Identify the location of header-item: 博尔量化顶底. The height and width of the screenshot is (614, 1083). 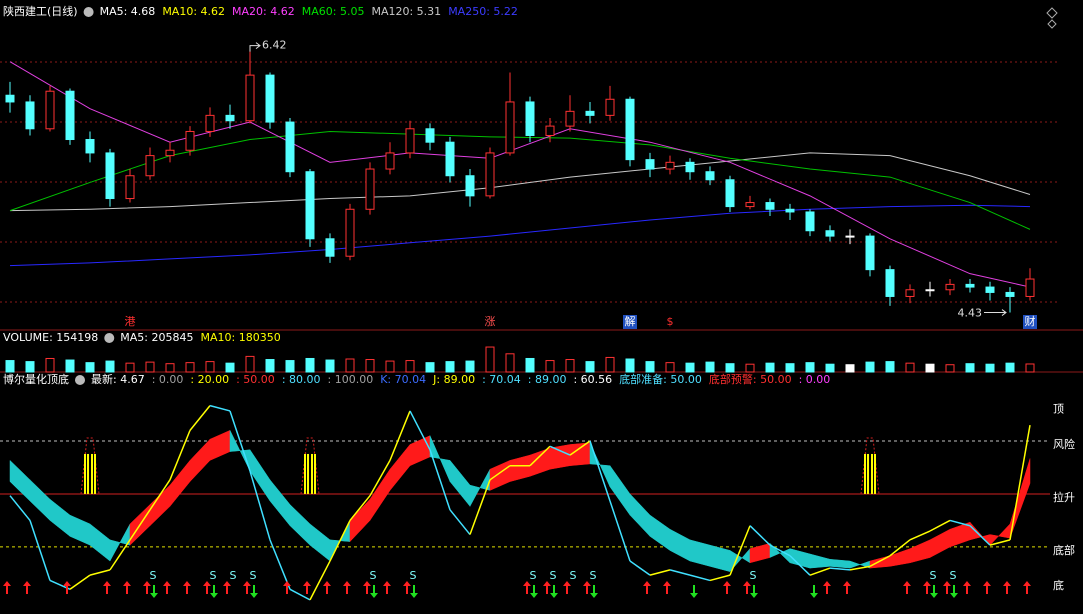
(36, 379).